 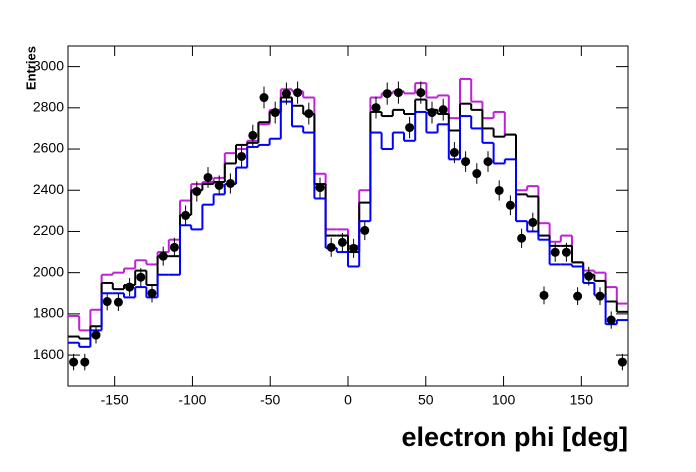 I want to click on x-tick-label: -150, so click(x=115, y=400).